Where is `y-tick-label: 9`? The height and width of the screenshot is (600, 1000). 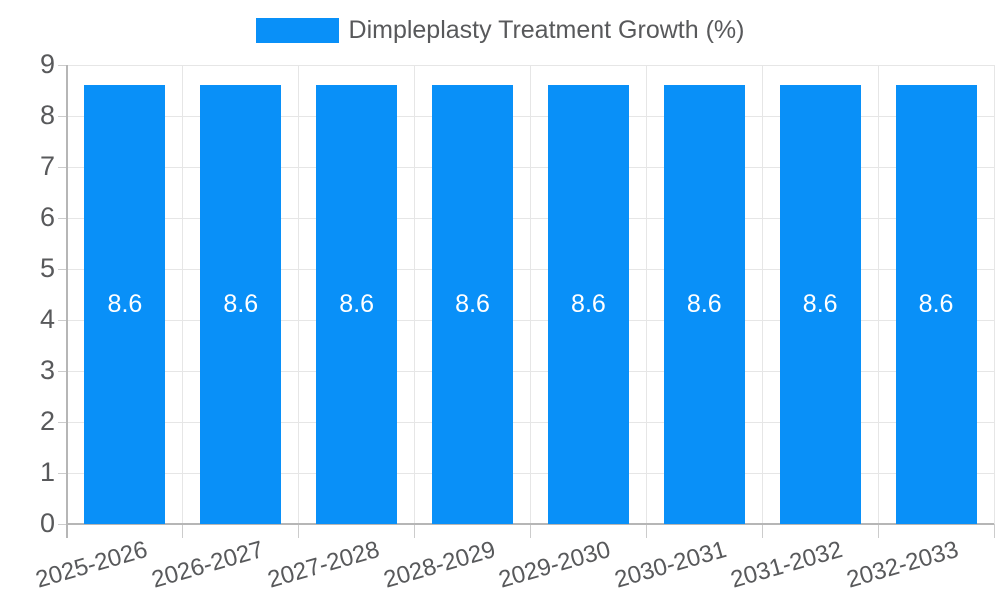 y-tick-label: 9 is located at coordinates (47, 64).